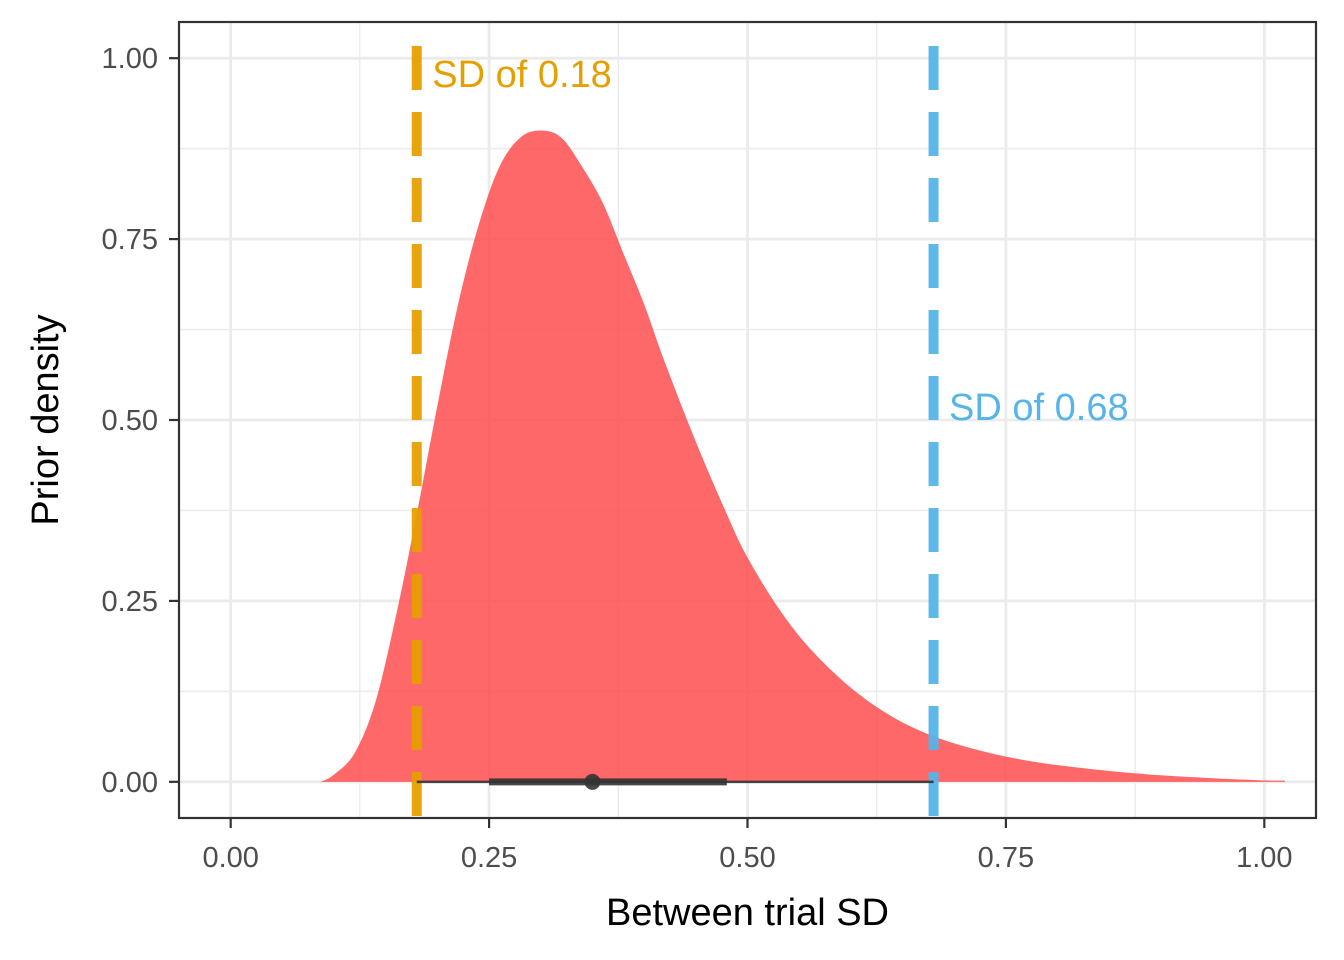  I want to click on x-axis-title: Between trial SD, so click(747, 913).